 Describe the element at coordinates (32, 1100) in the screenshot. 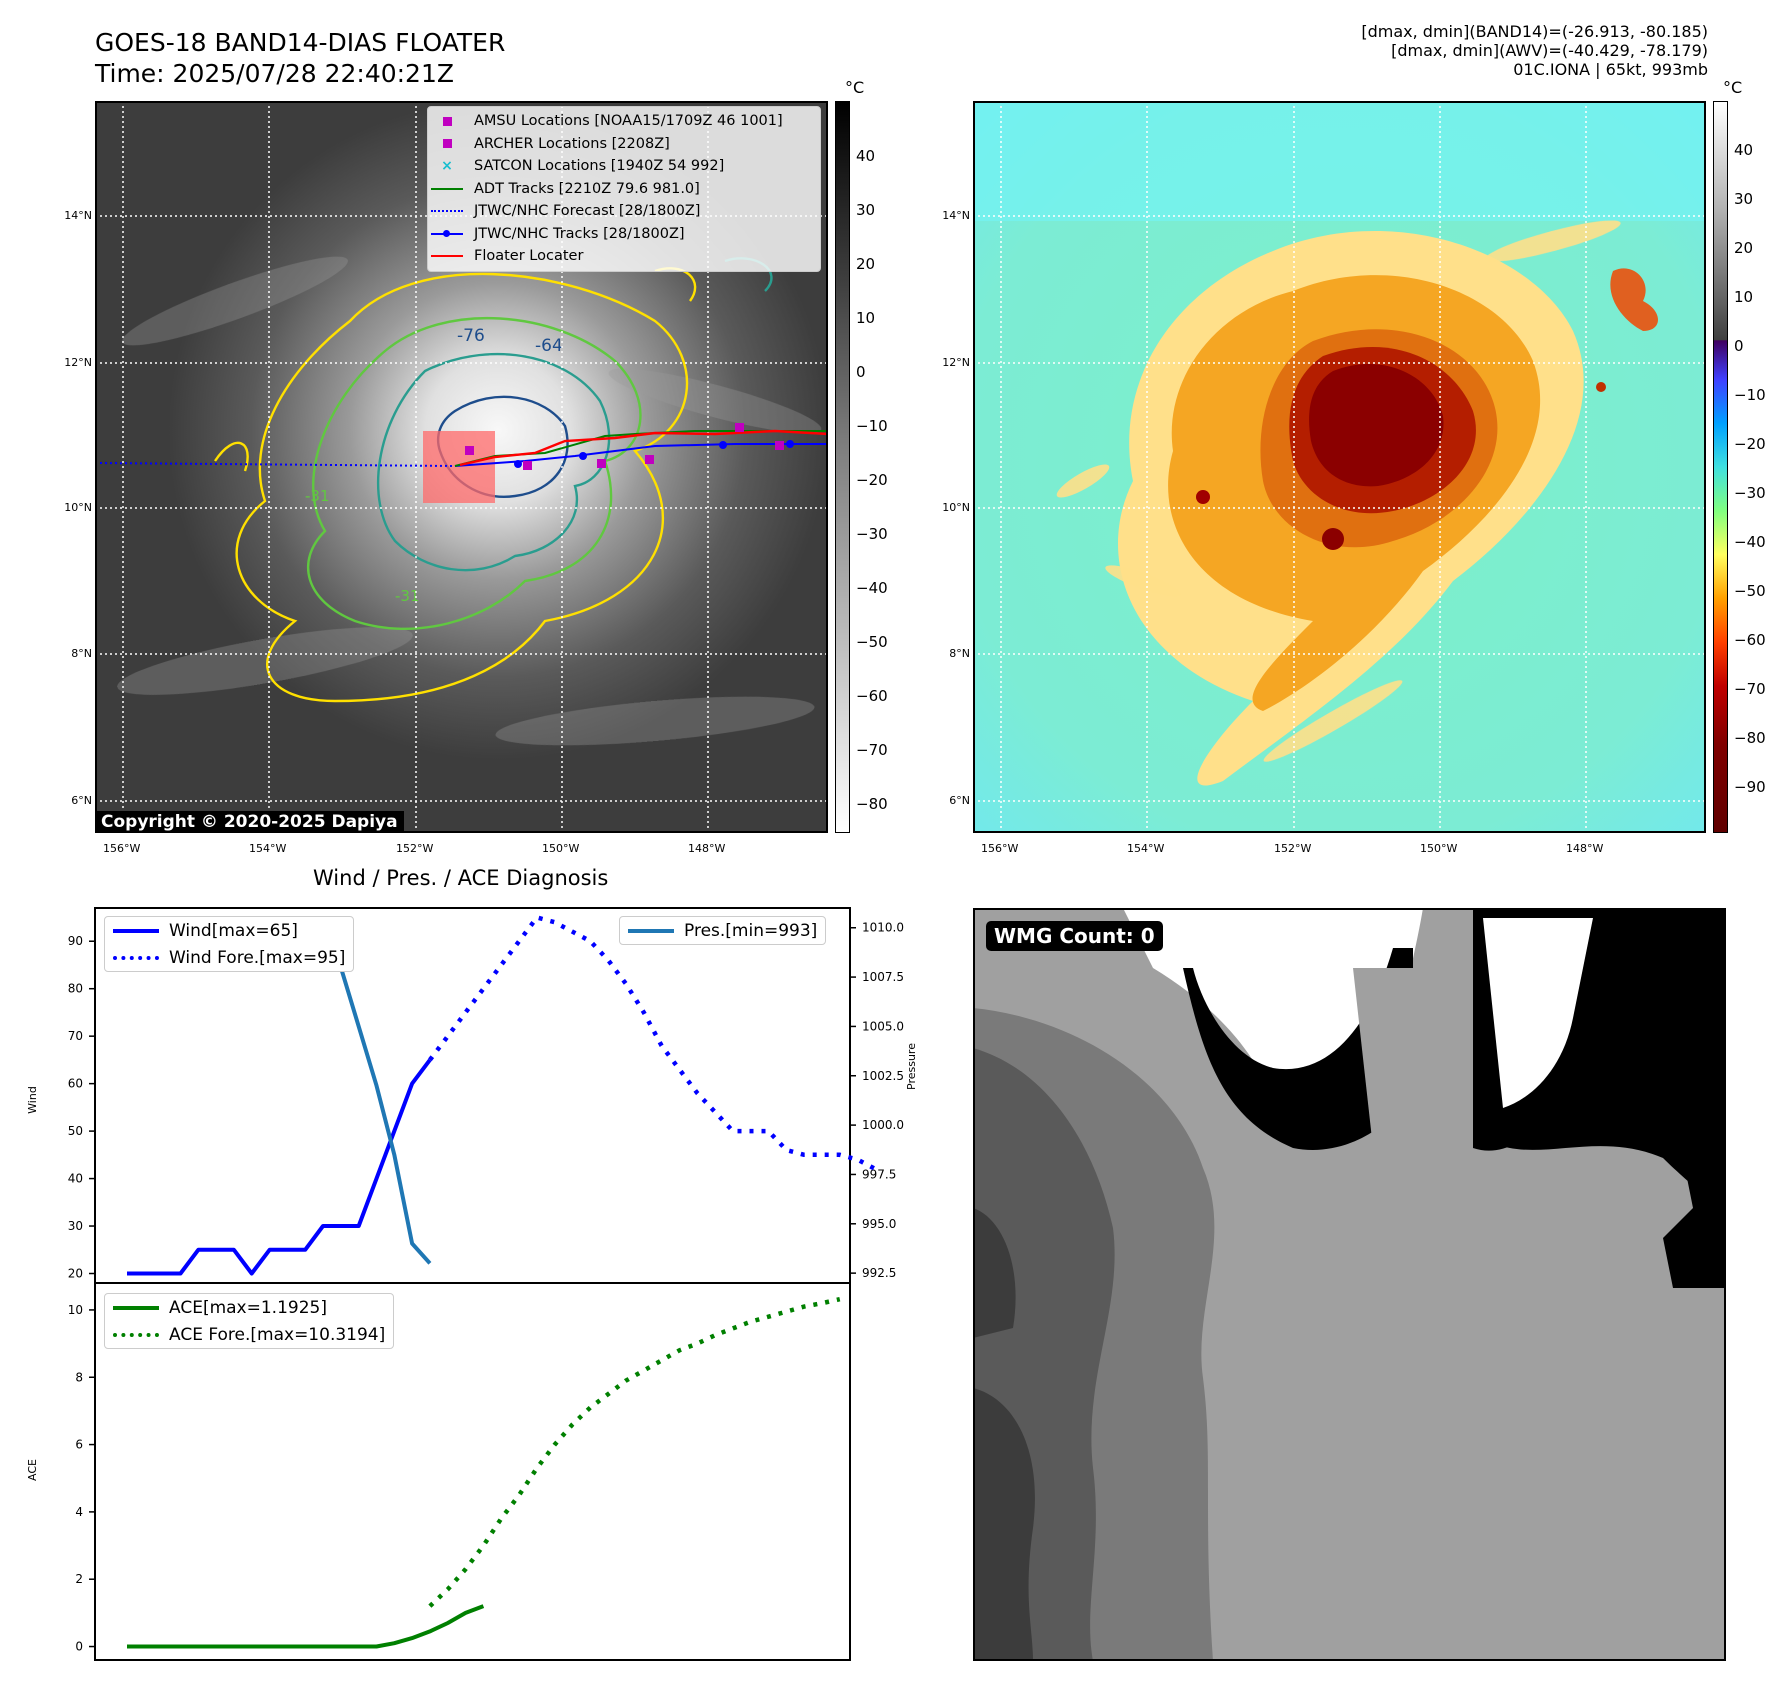

I see `wind-ylabel: Wind` at that location.